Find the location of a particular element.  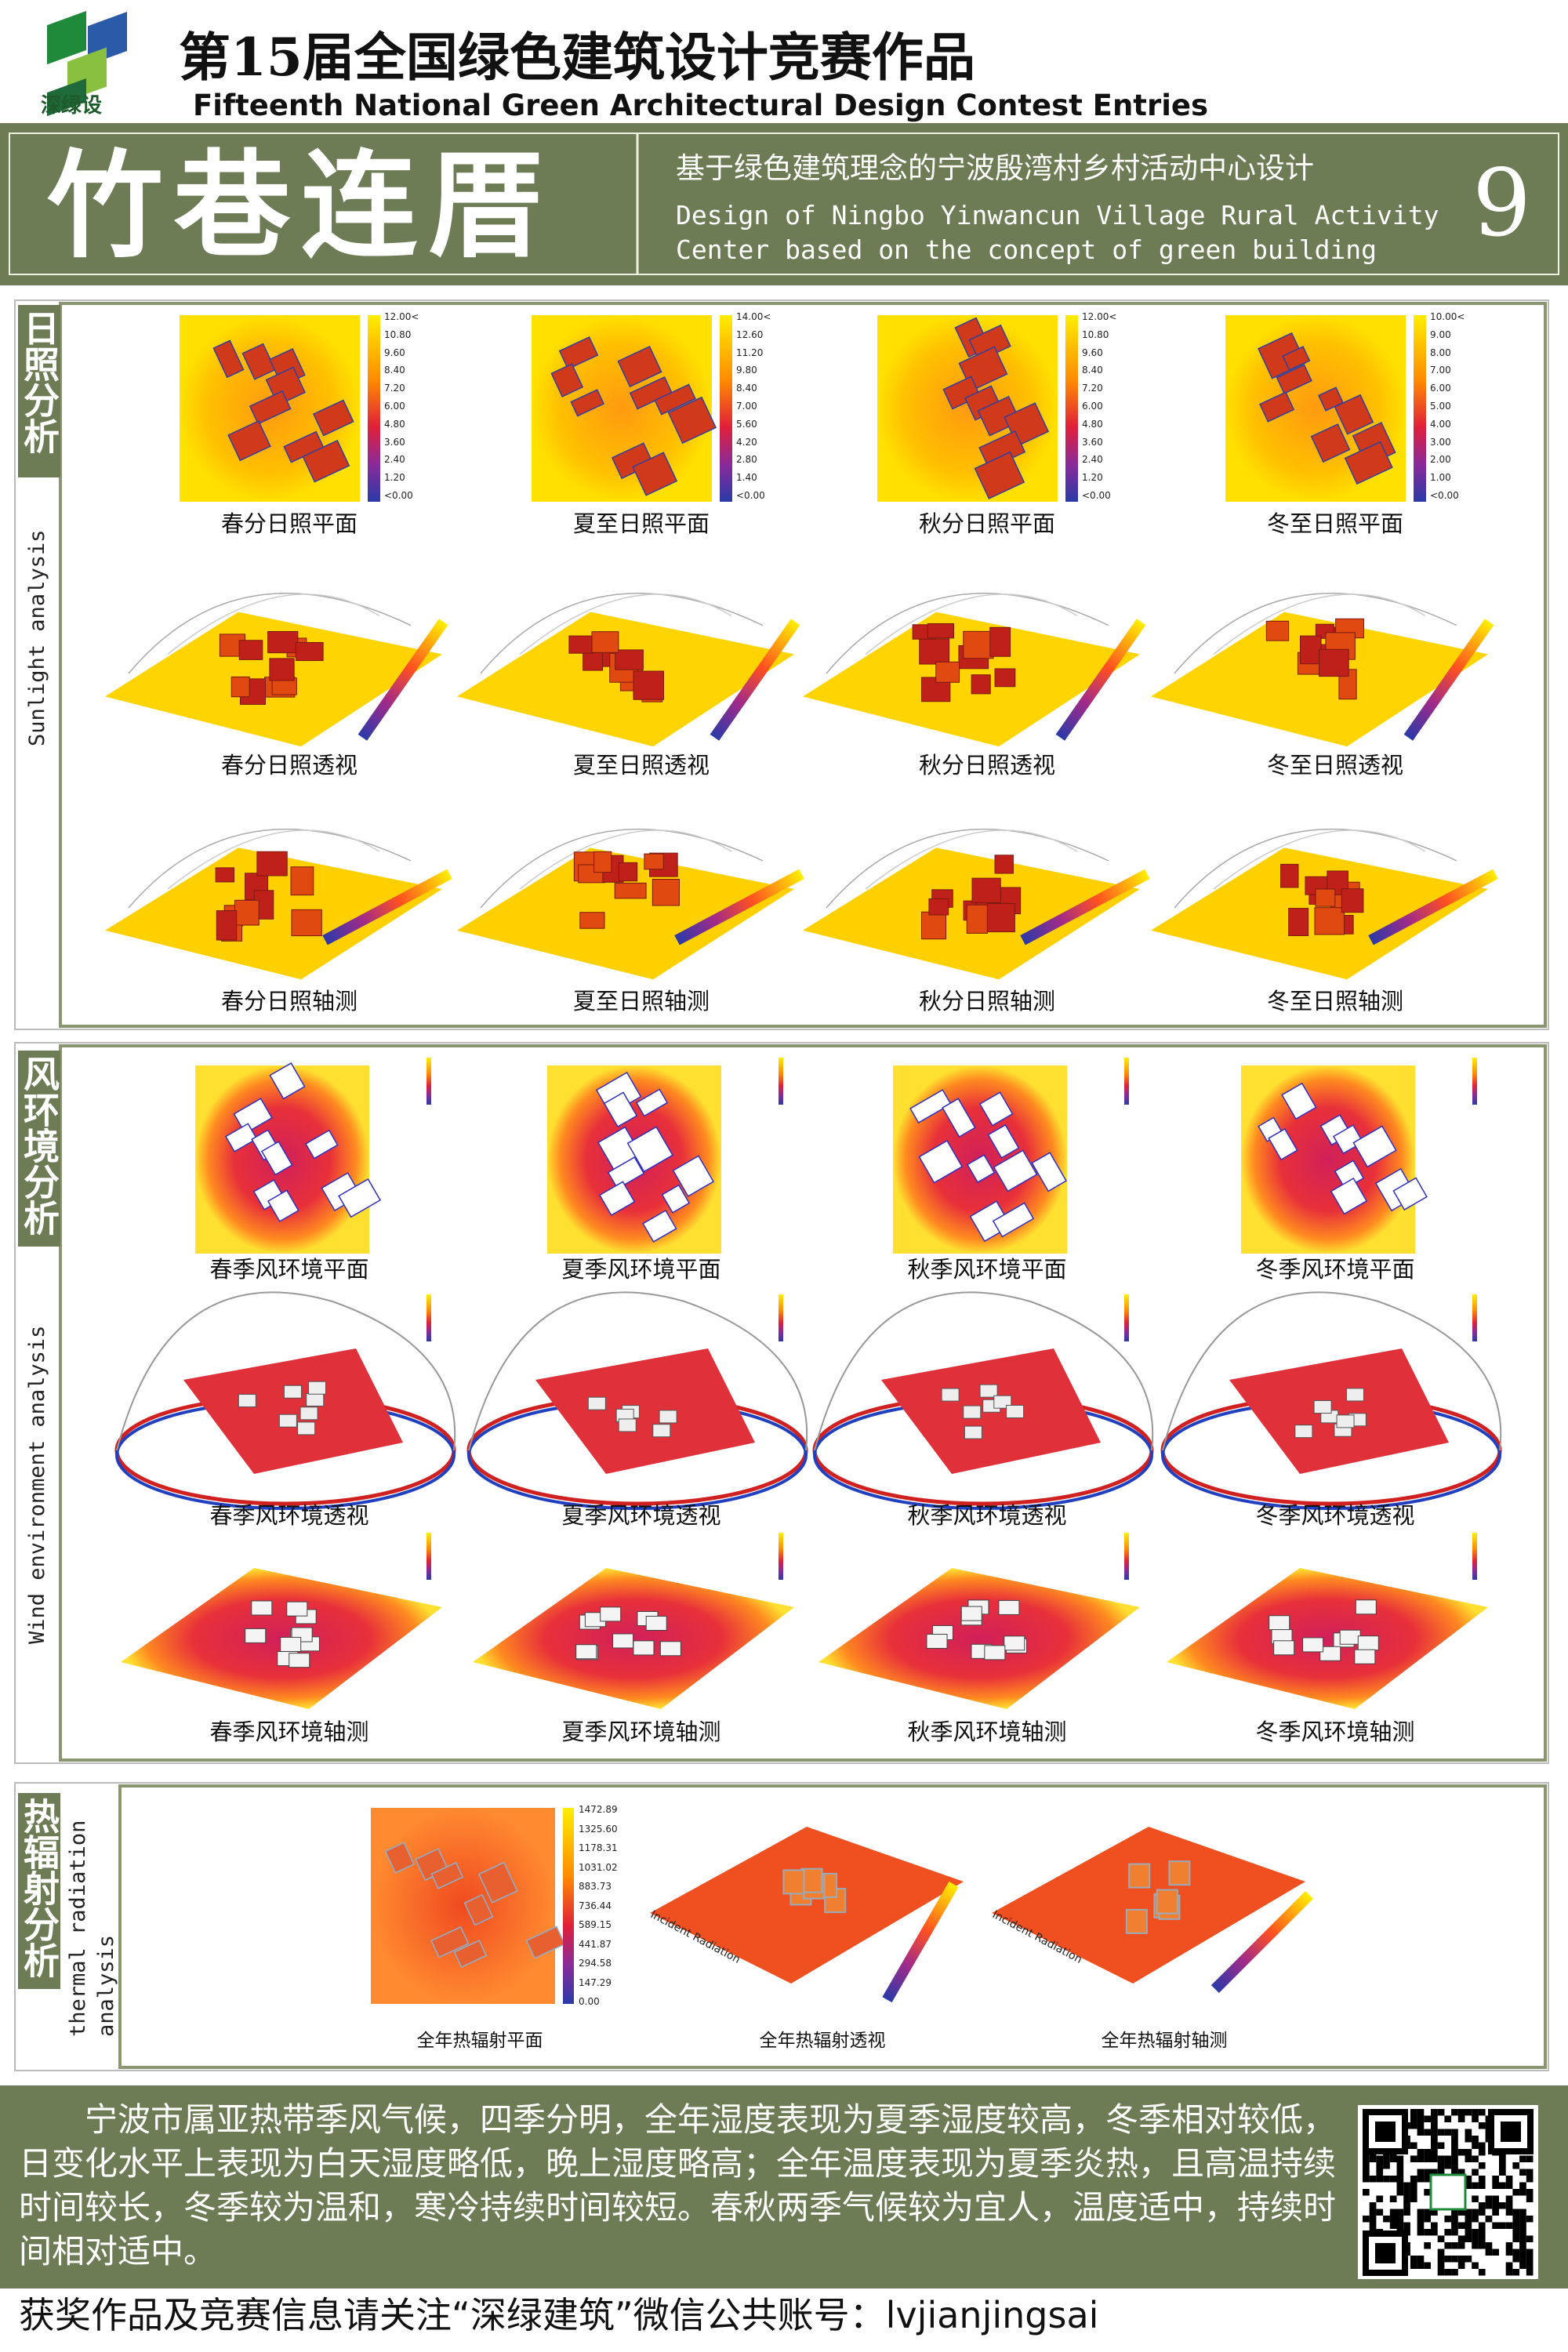

legend-label: 8.00 is located at coordinates (1440, 352).